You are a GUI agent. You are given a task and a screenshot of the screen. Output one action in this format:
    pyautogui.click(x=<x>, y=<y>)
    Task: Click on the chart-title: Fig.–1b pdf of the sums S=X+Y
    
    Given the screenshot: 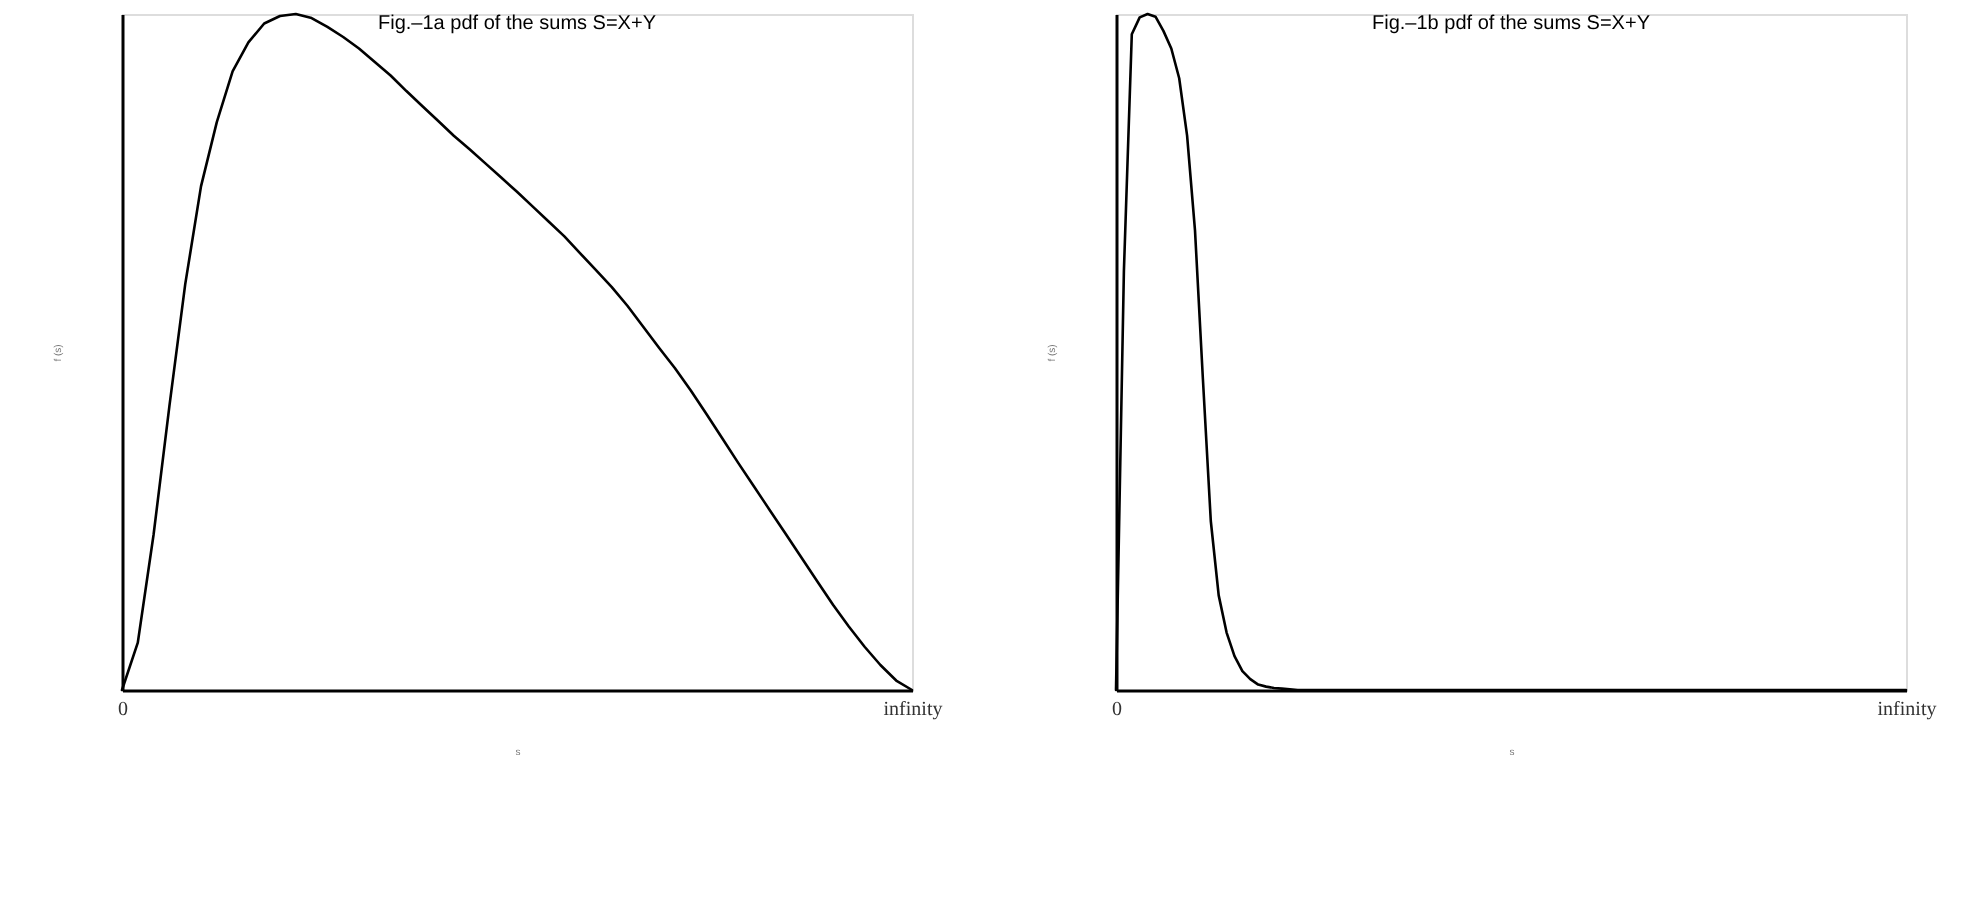 What is the action you would take?
    pyautogui.click(x=1511, y=23)
    